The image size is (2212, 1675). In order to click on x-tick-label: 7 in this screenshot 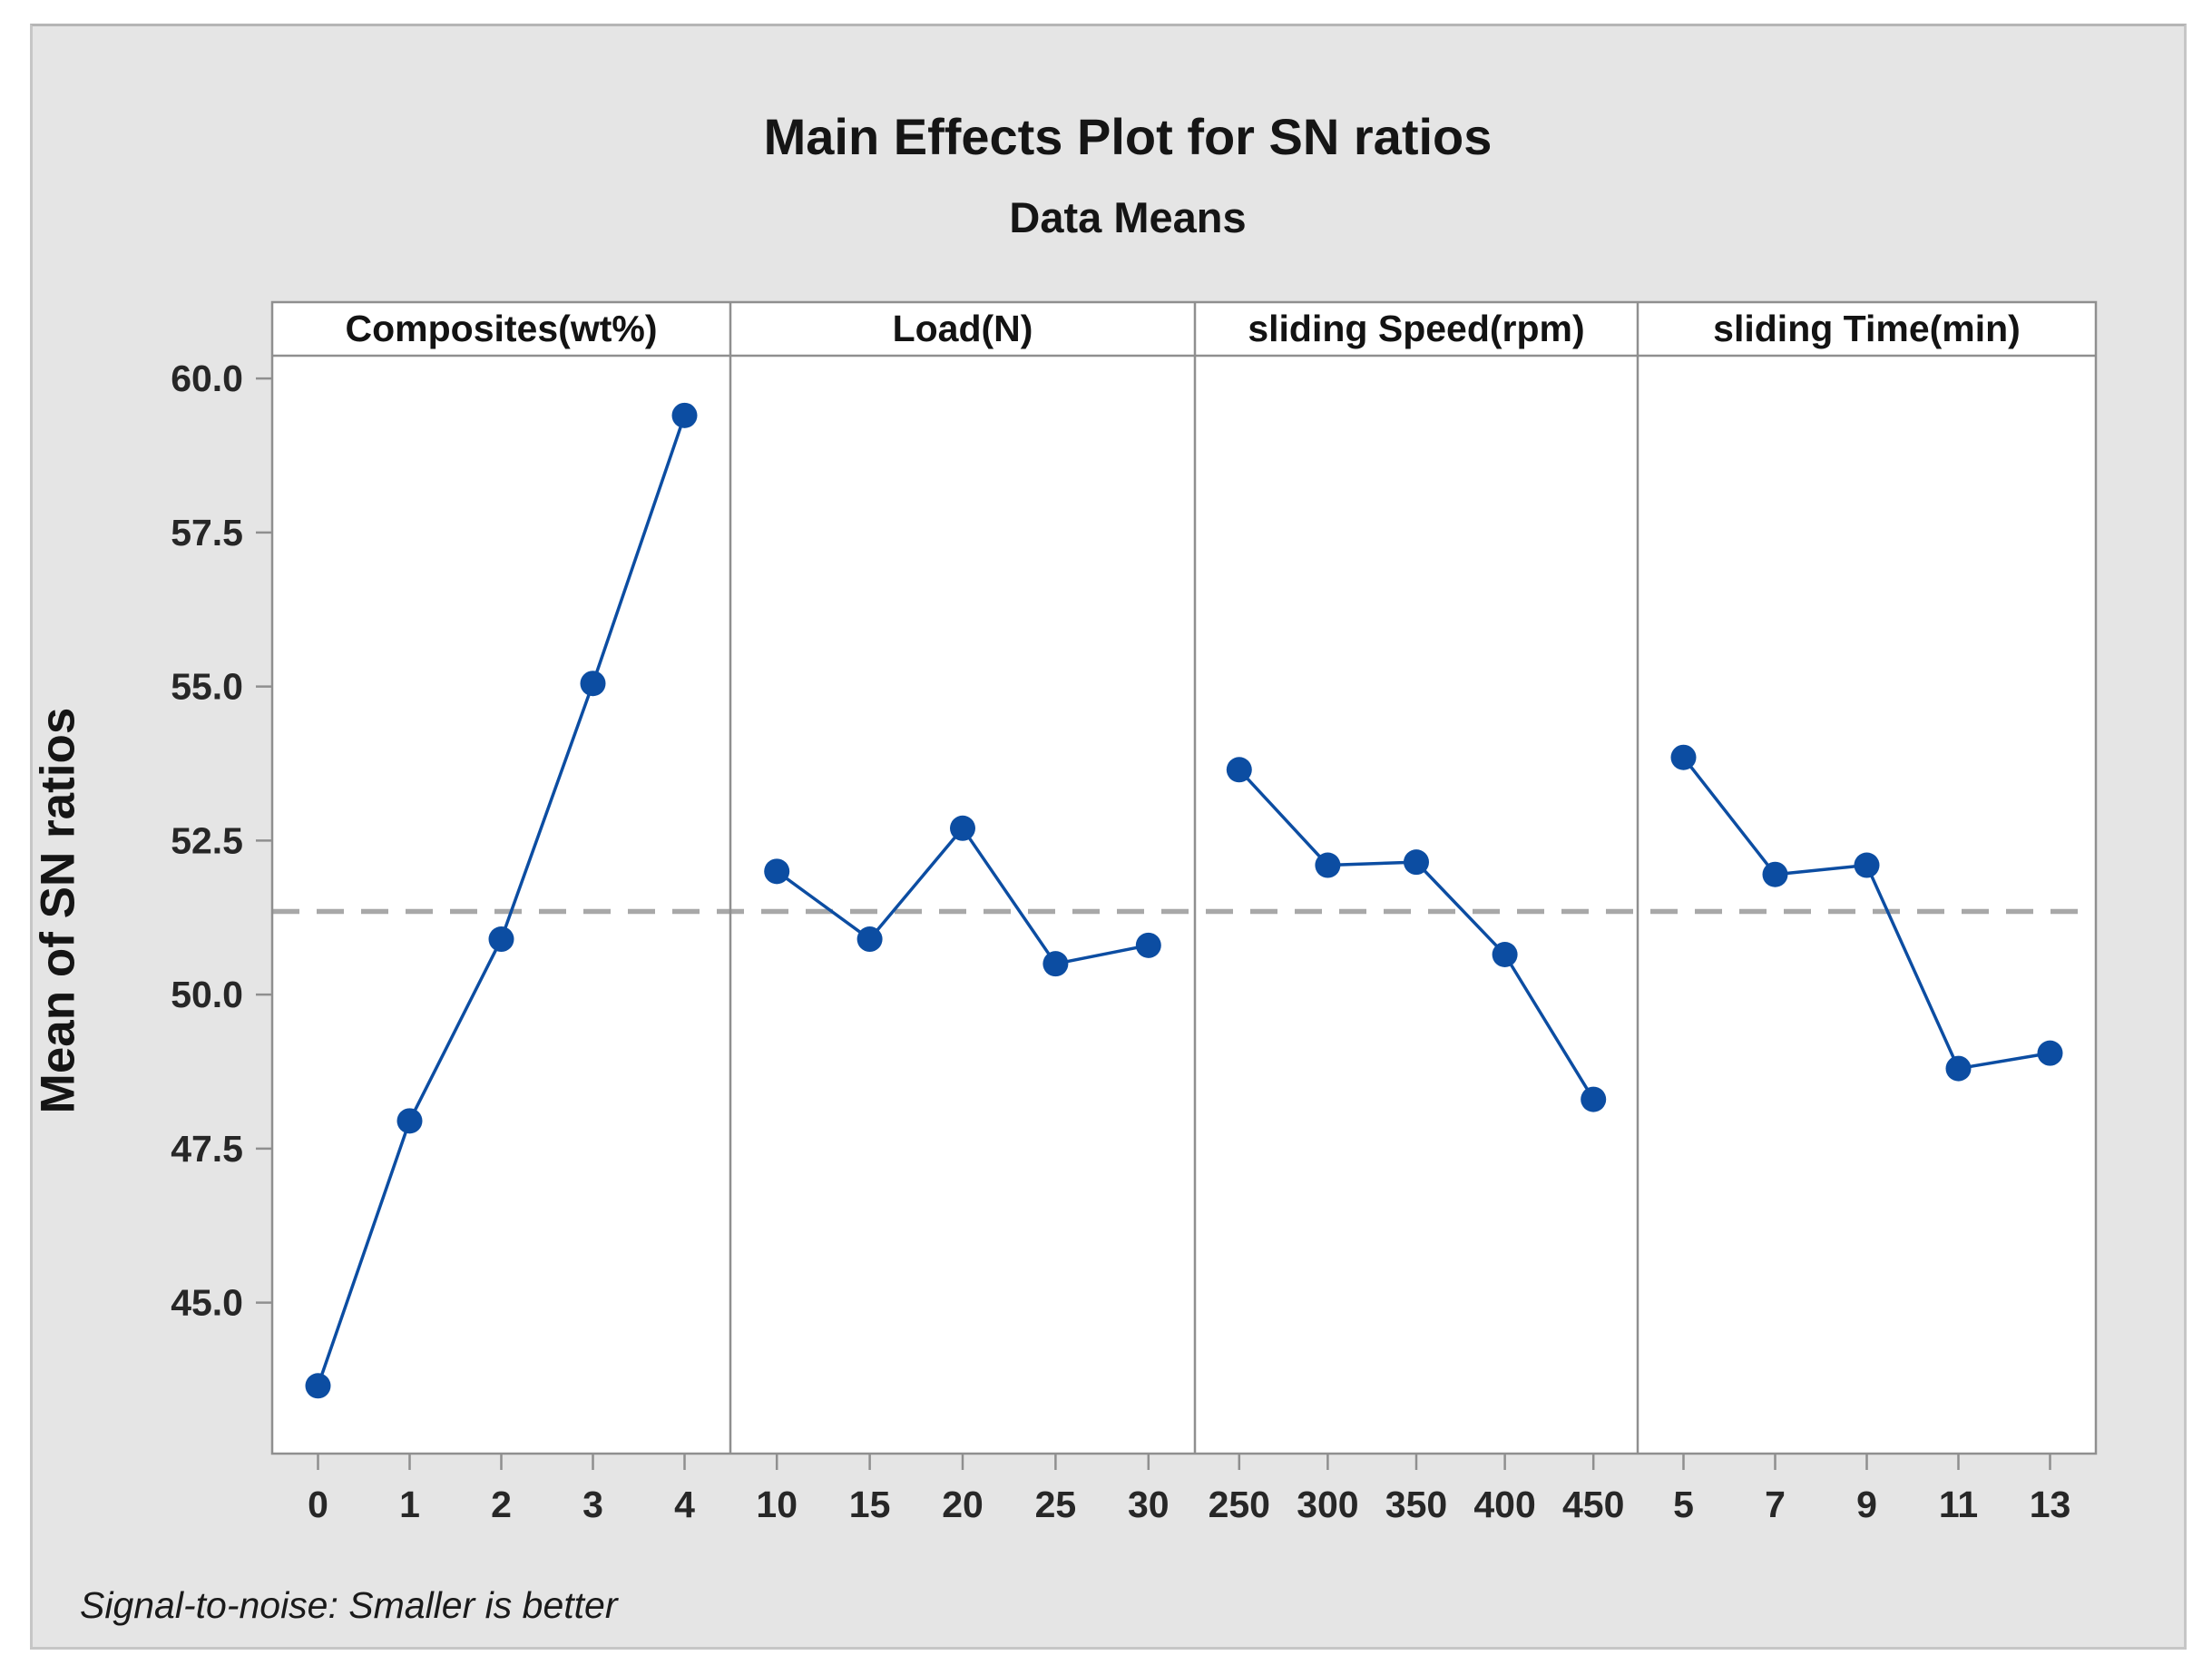, I will do `click(1775, 1504)`.